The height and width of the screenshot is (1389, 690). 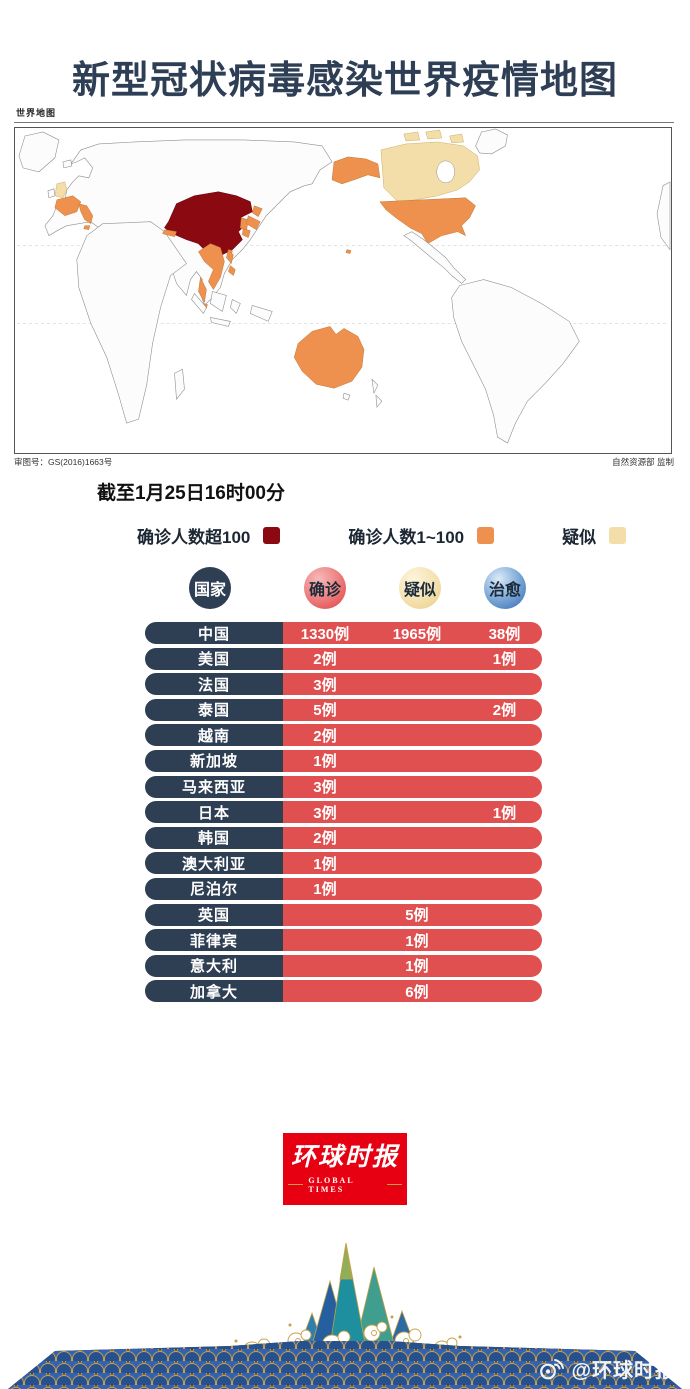 What do you see at coordinates (67, 164) in the screenshot?
I see `map-iceland` at bounding box center [67, 164].